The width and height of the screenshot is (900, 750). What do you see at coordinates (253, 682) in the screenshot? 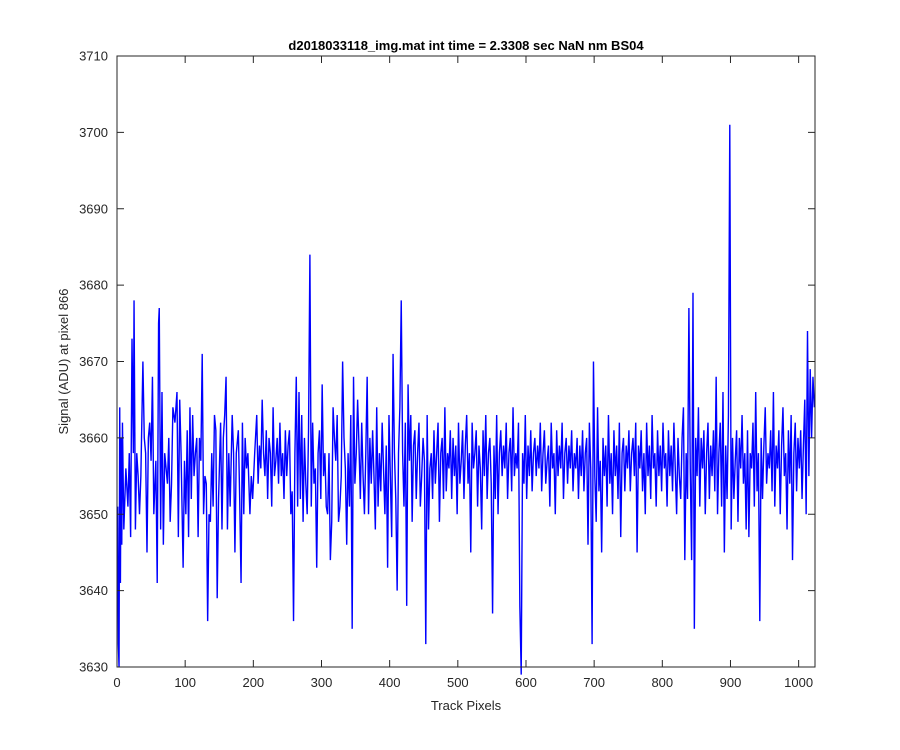
I see `x-tick-label: 200` at bounding box center [253, 682].